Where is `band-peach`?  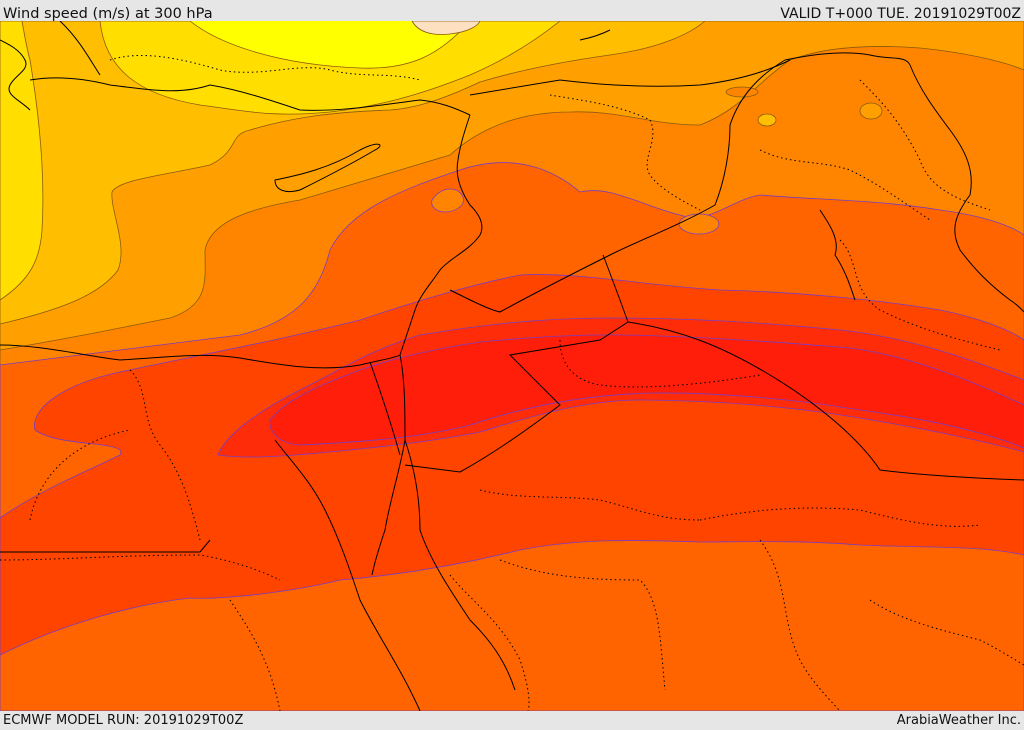 band-peach is located at coordinates (446, 28).